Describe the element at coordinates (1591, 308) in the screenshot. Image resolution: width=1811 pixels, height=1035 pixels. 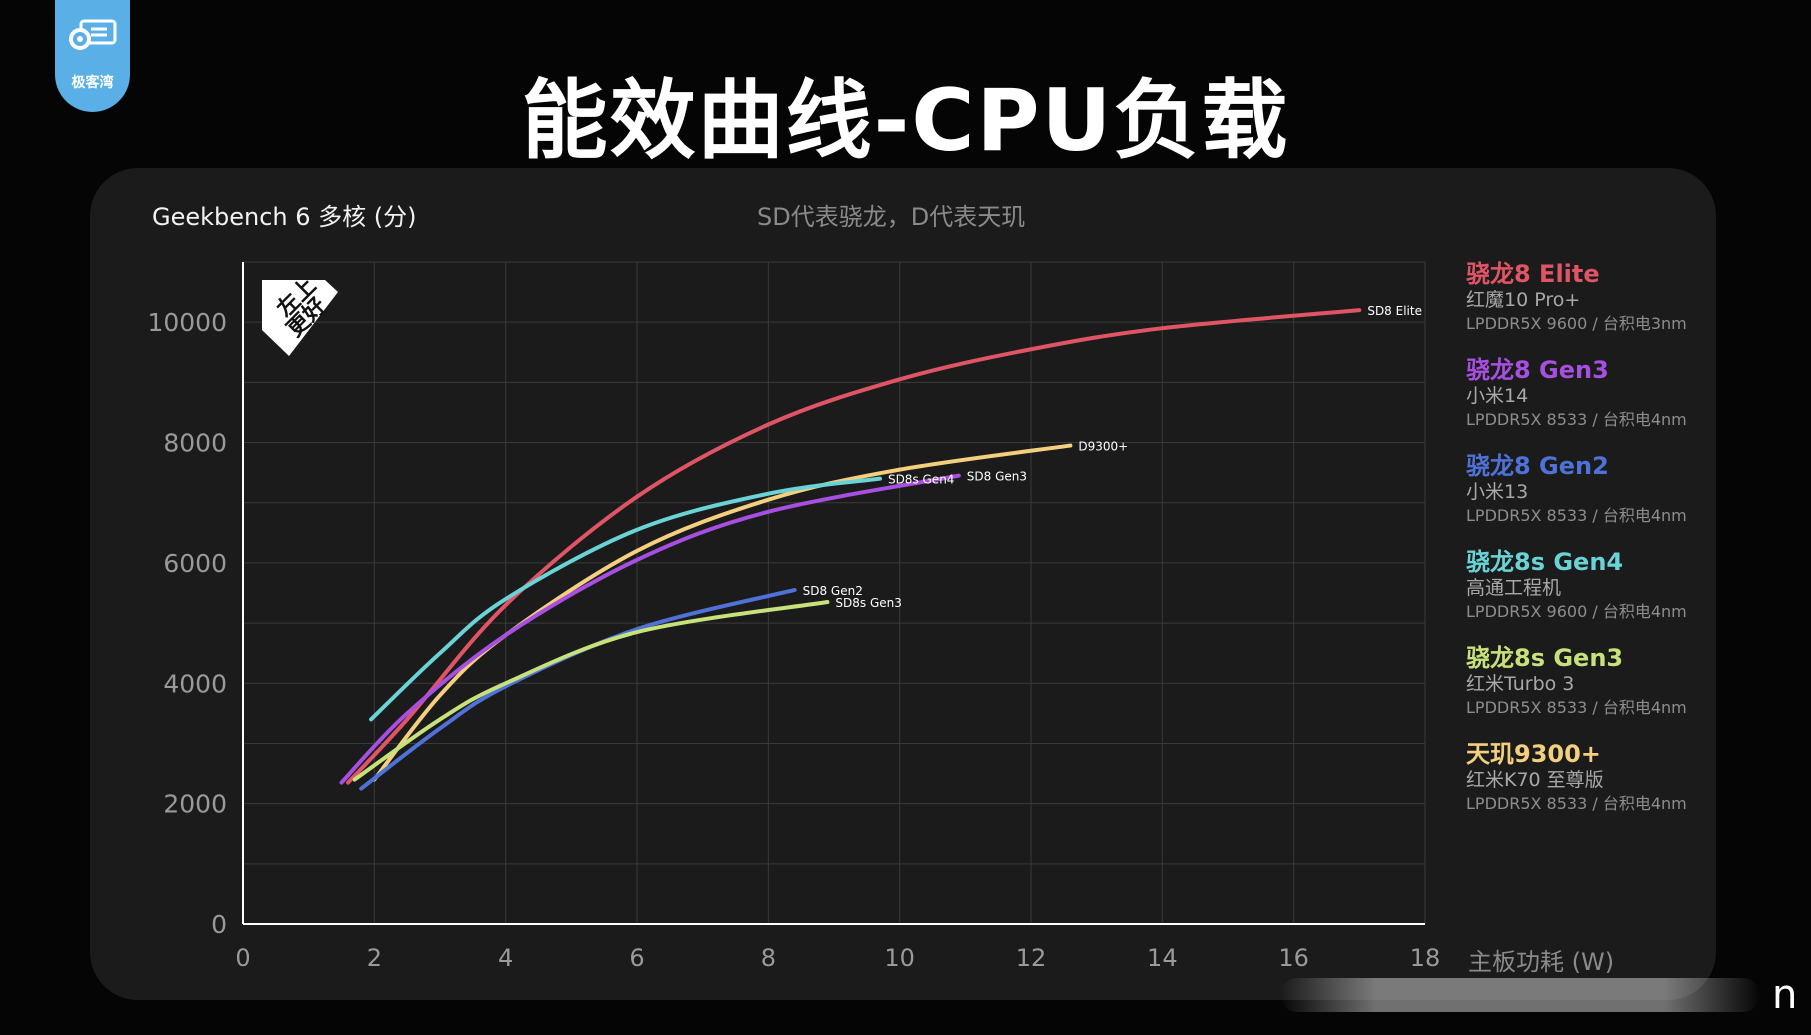
I see `legend-item: 骁龙8 Elite 红魔10 Pro+ LPDDR5X 9600 / 台积电3nm` at that location.